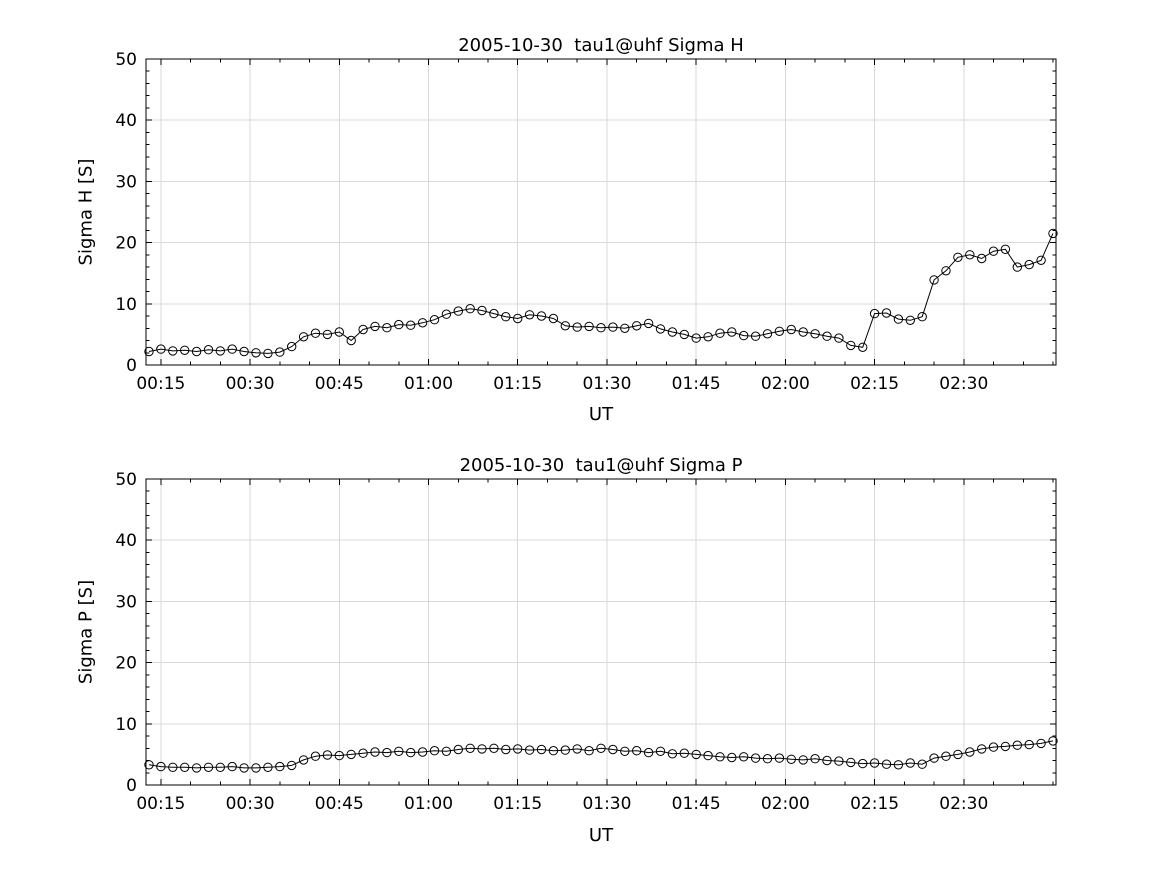  Describe the element at coordinates (874, 384) in the screenshot. I see `x-tick-label: 02:15` at that location.